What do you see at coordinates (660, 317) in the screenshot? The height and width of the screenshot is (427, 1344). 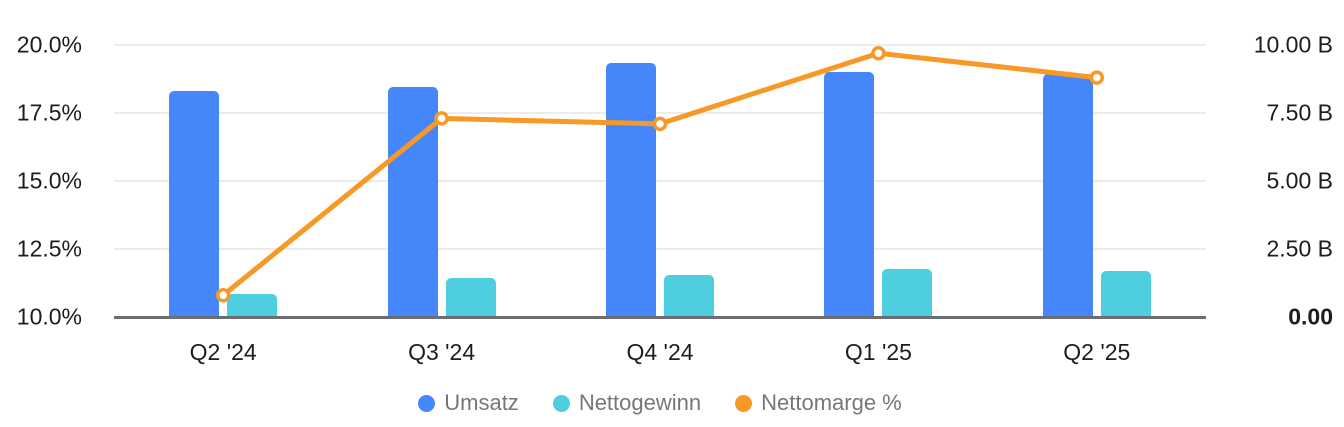 I see `x-axis-line` at bounding box center [660, 317].